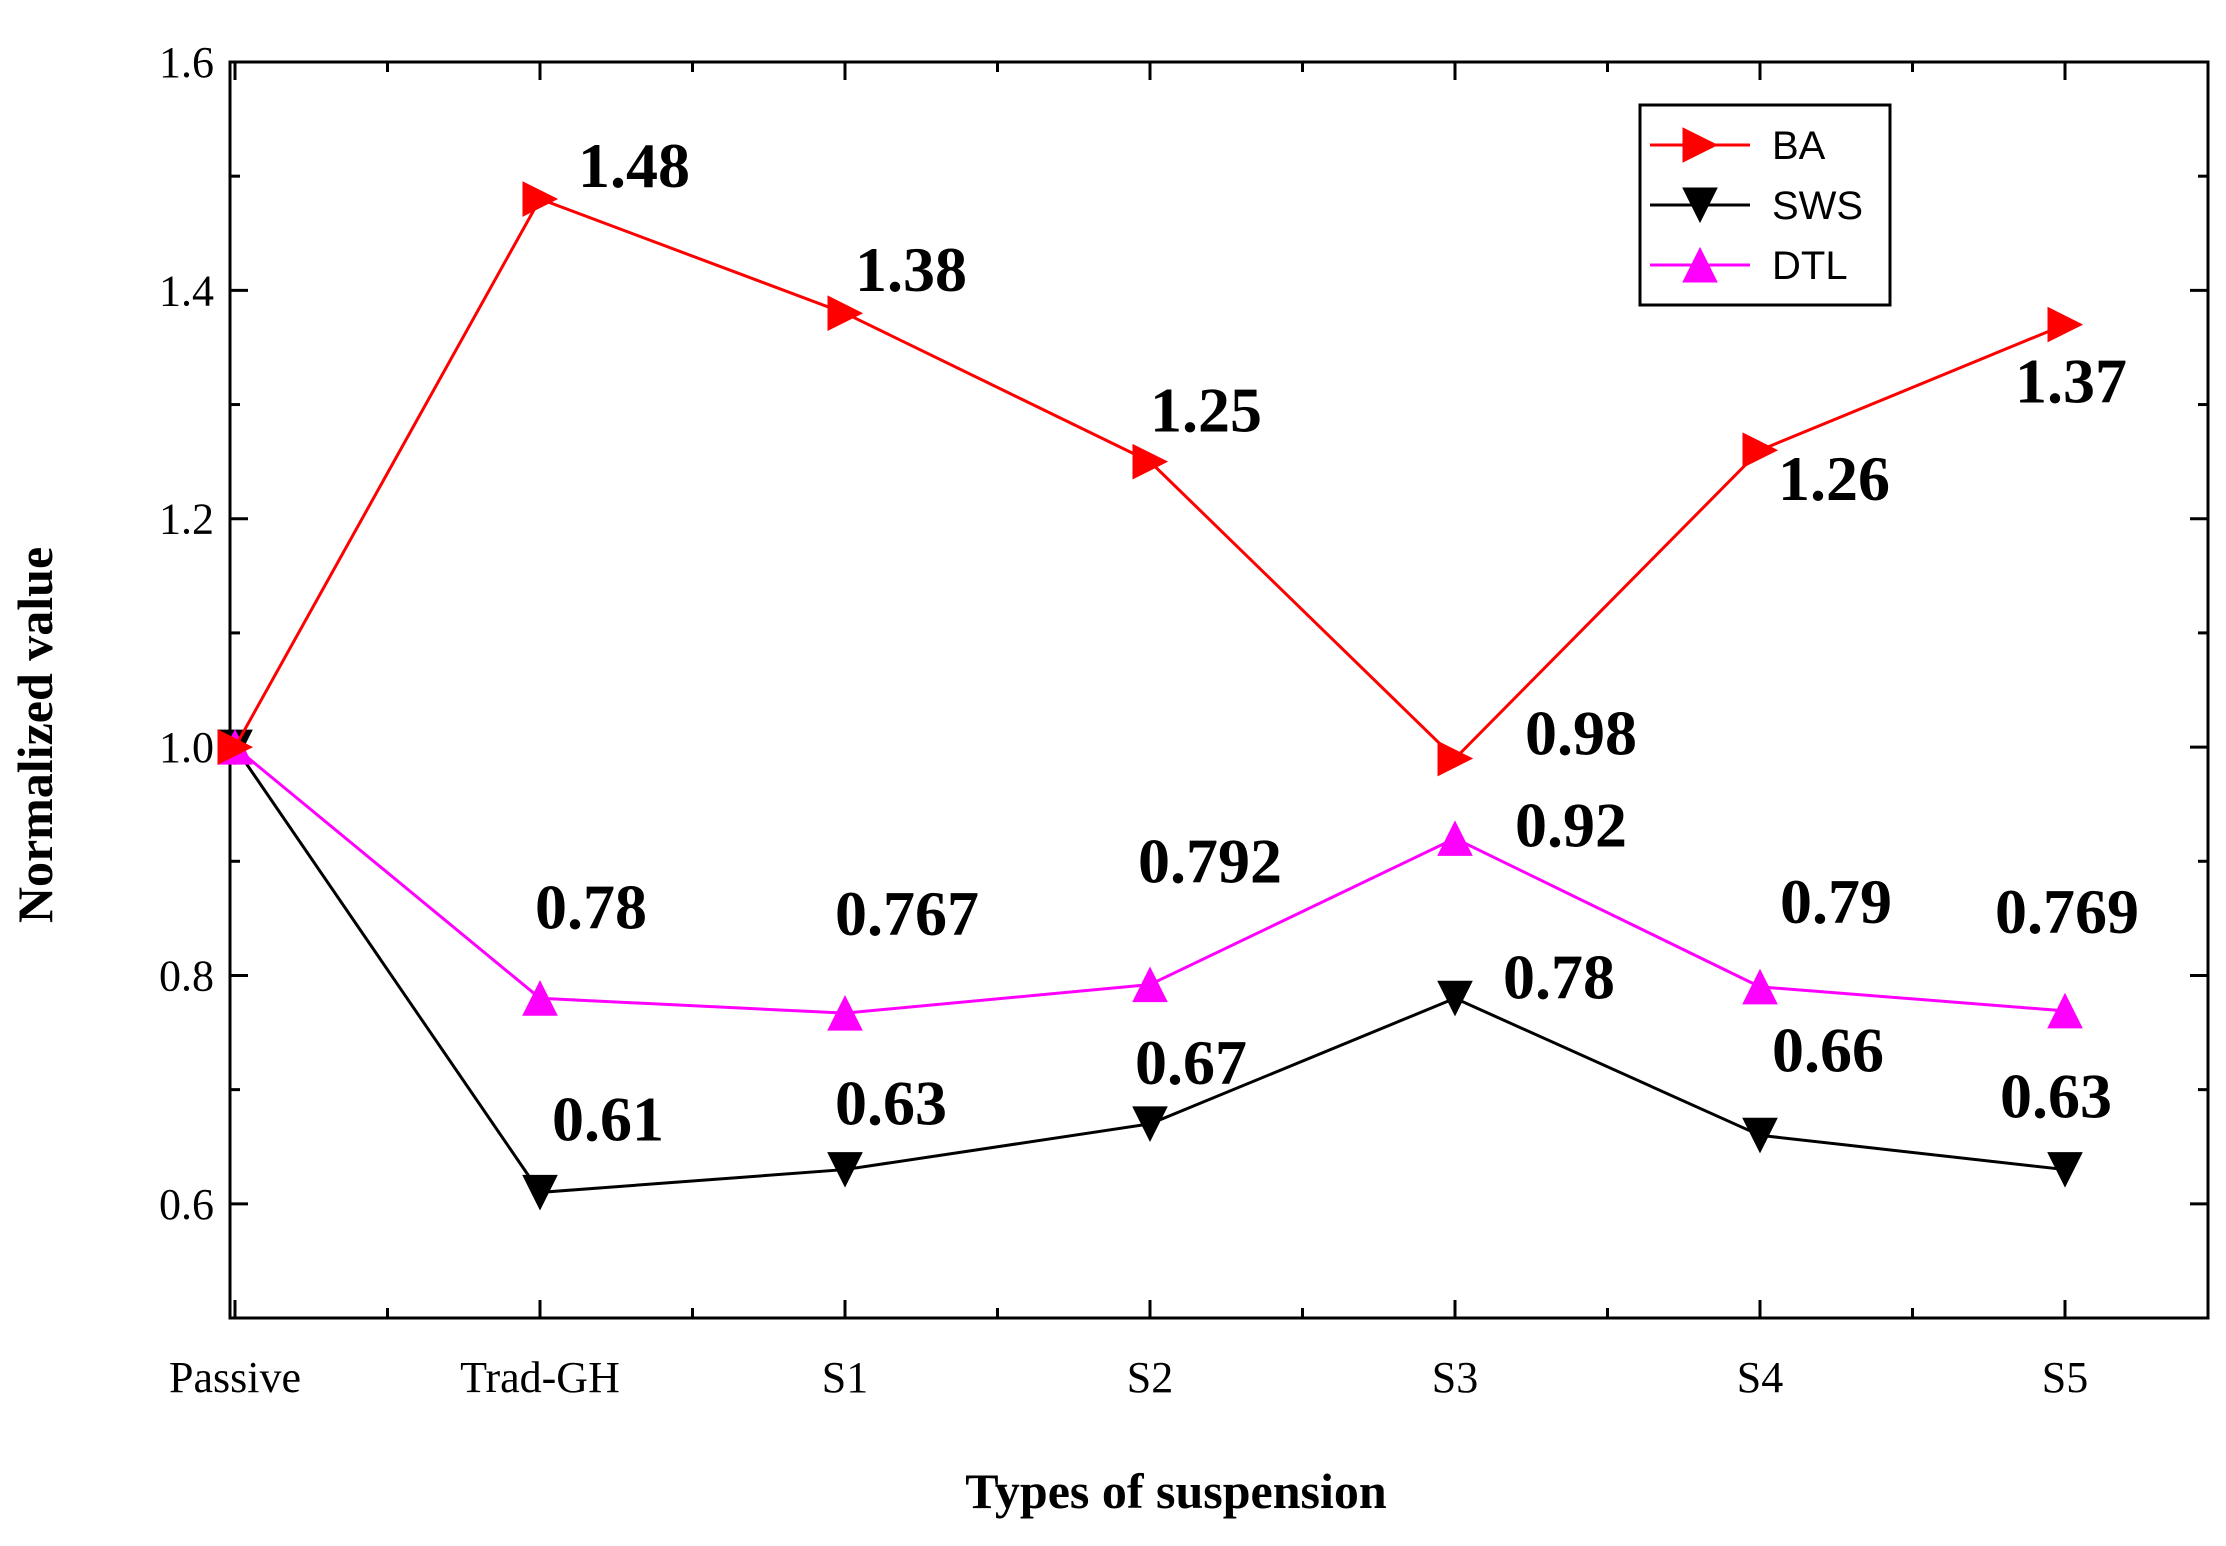  Describe the element at coordinates (235, 1377) in the screenshot. I see `x-tick-label: Passive` at that location.